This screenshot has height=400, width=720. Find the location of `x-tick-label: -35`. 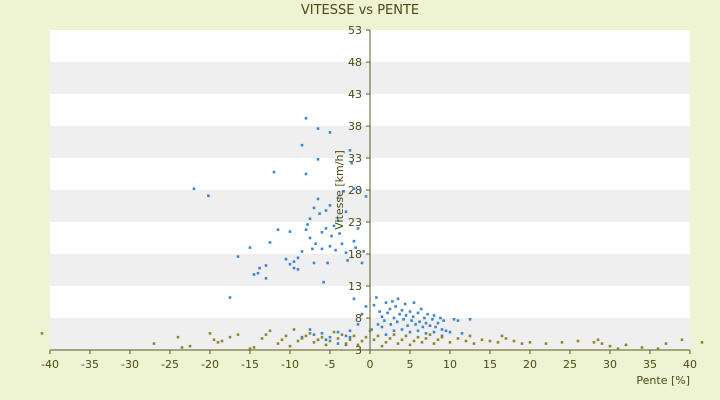

x-tick-label: -35 is located at coordinates (90, 364).